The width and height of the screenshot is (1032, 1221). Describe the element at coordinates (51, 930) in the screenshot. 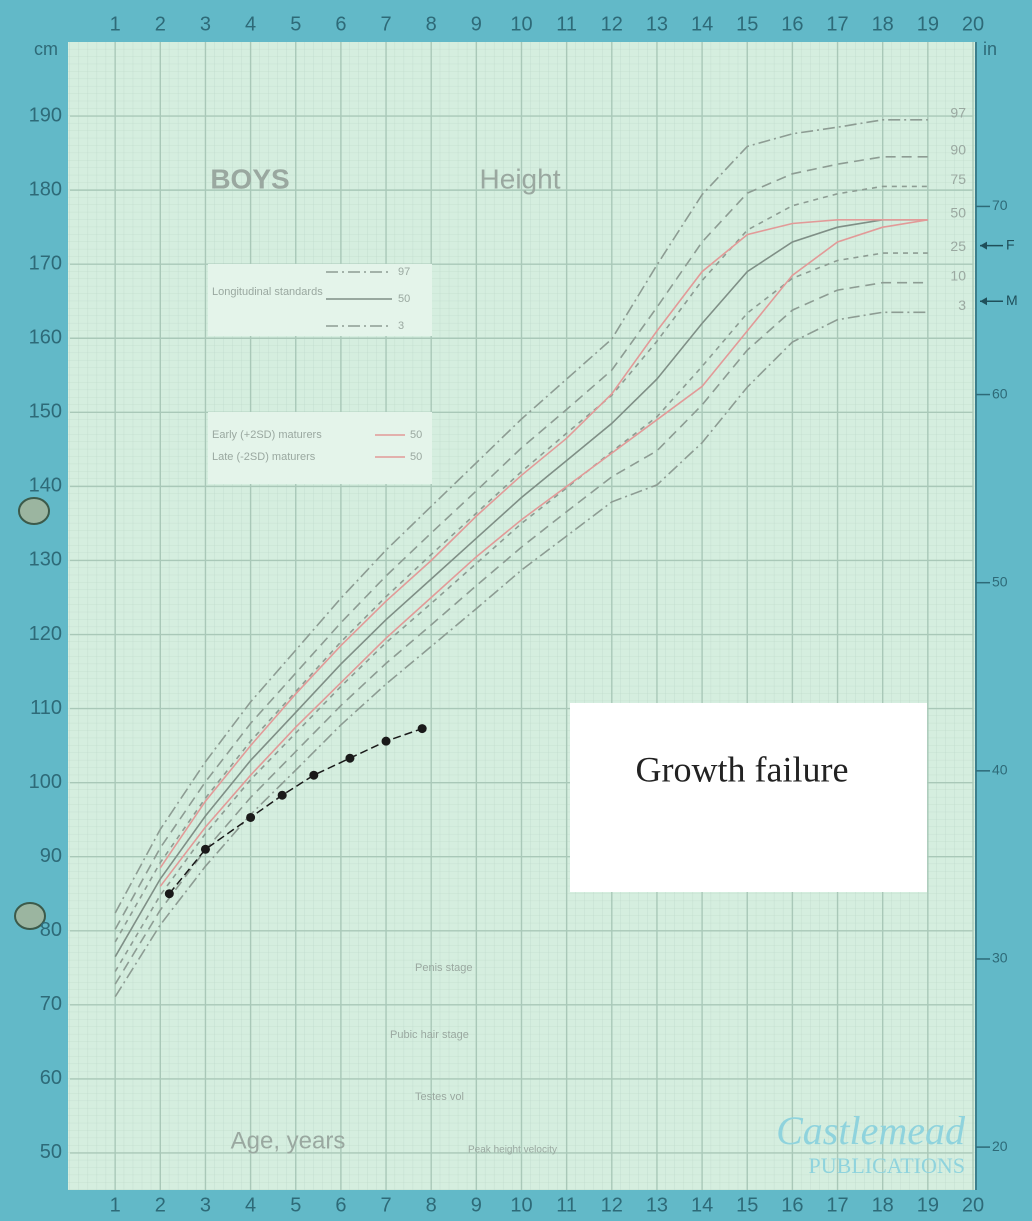

I see `y-tick-label: 80` at that location.